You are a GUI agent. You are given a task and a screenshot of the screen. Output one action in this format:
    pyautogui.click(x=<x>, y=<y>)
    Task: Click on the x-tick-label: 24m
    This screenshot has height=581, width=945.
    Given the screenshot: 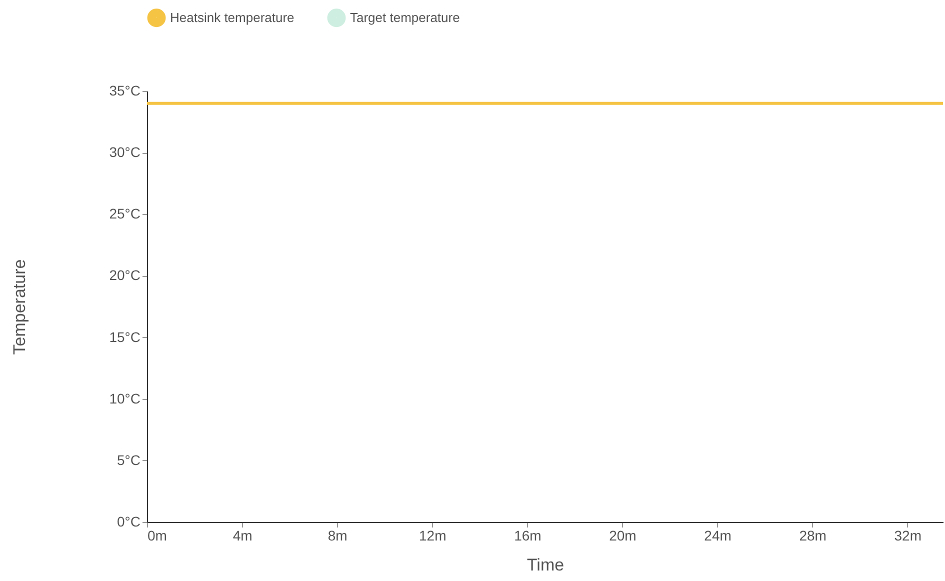 What is the action you would take?
    pyautogui.click(x=718, y=536)
    